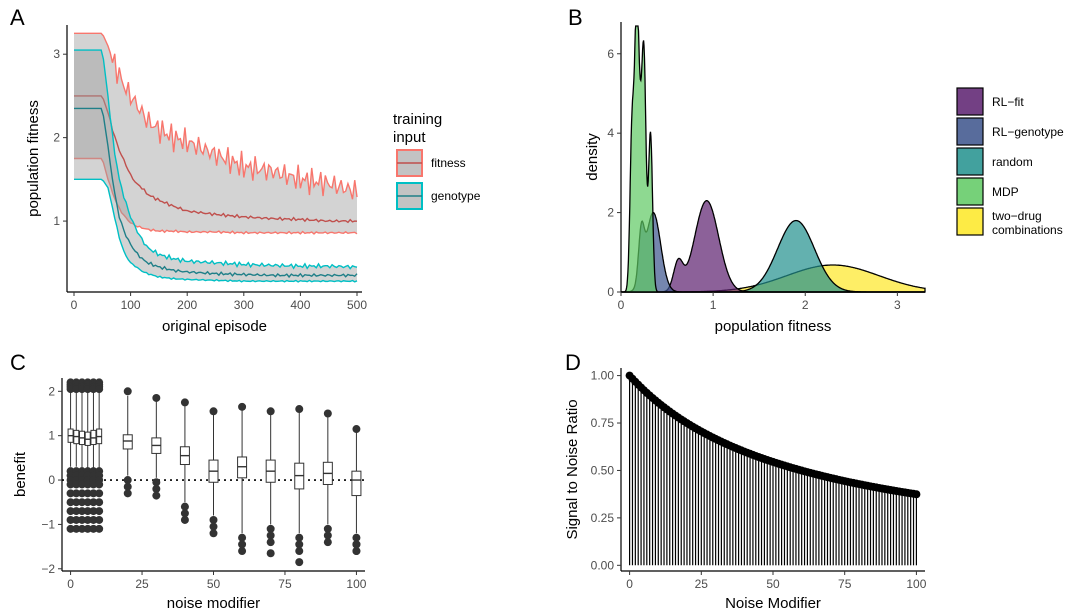  I want to click on y-tick-label-c: 0, so click(51, 480).